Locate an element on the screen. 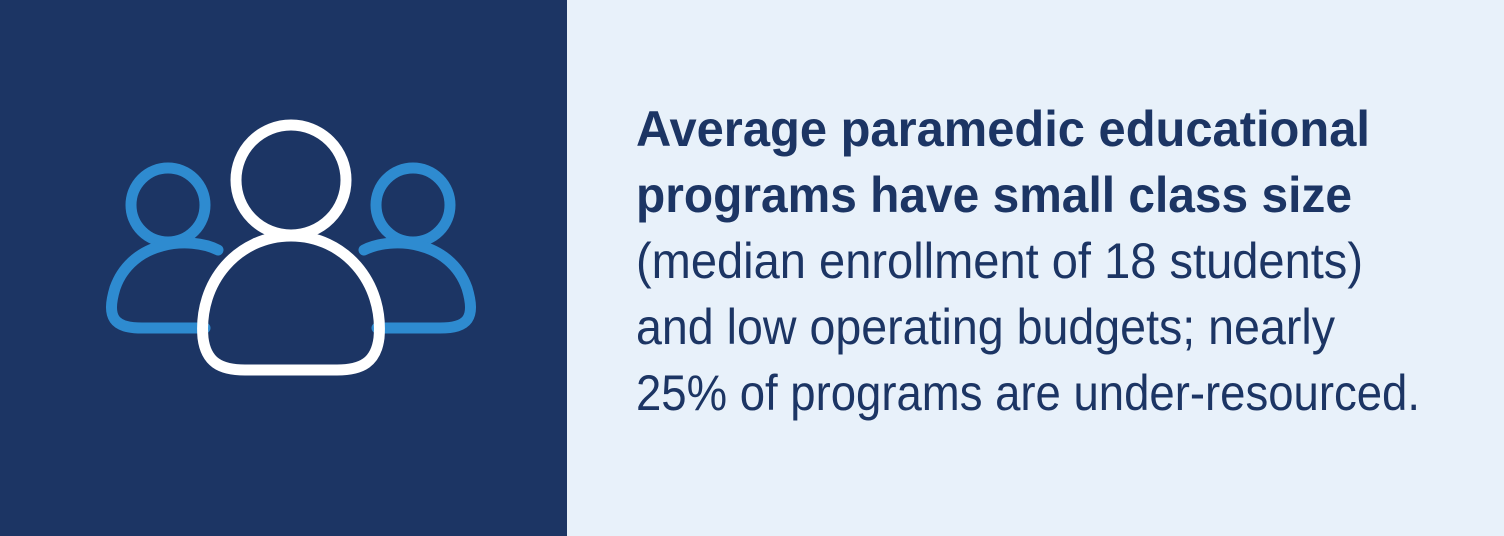 This screenshot has width=1504, height=536. body-line: and low operating budgets; nearly is located at coordinates (985, 327).